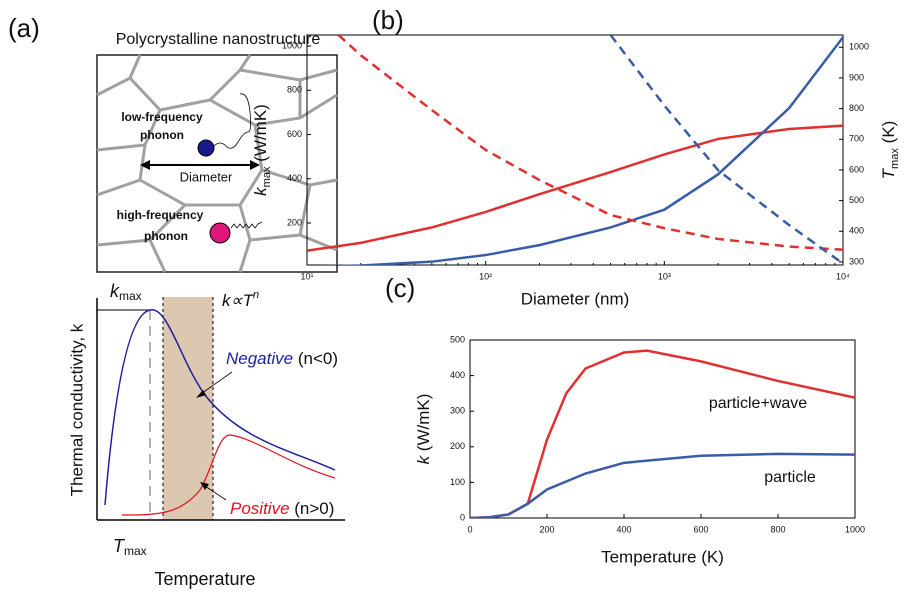 The image size is (917, 594). What do you see at coordinates (292, 45) in the screenshot?
I see `y-tick-label: 1000` at bounding box center [292, 45].